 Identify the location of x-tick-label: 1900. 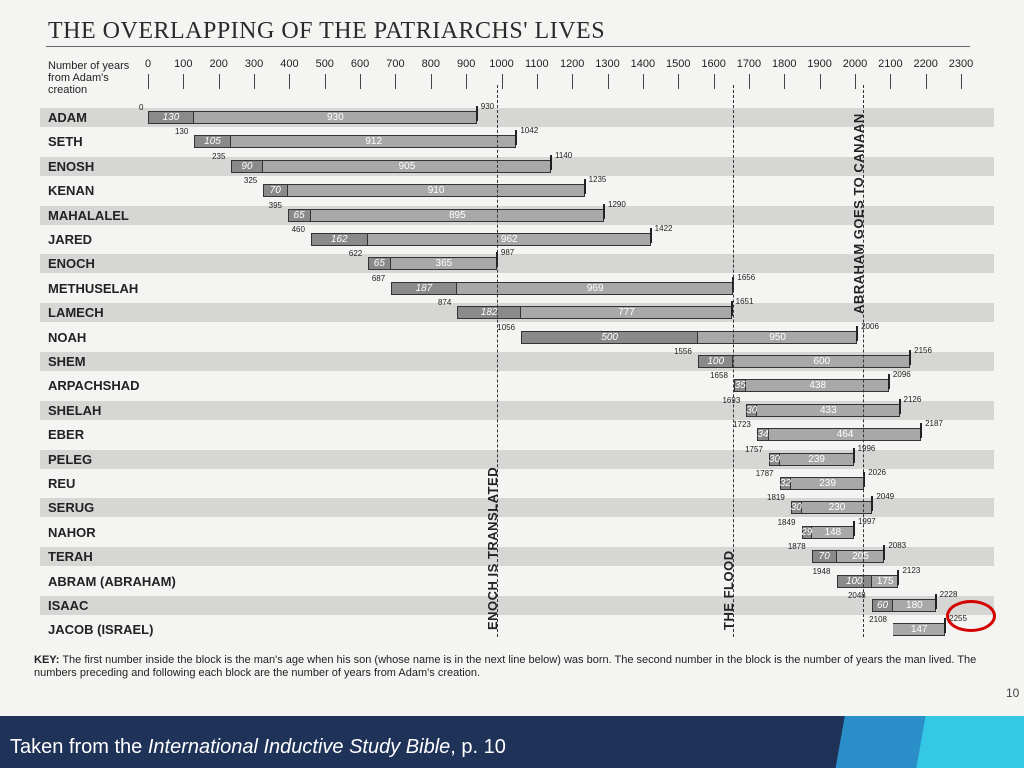
(819, 64).